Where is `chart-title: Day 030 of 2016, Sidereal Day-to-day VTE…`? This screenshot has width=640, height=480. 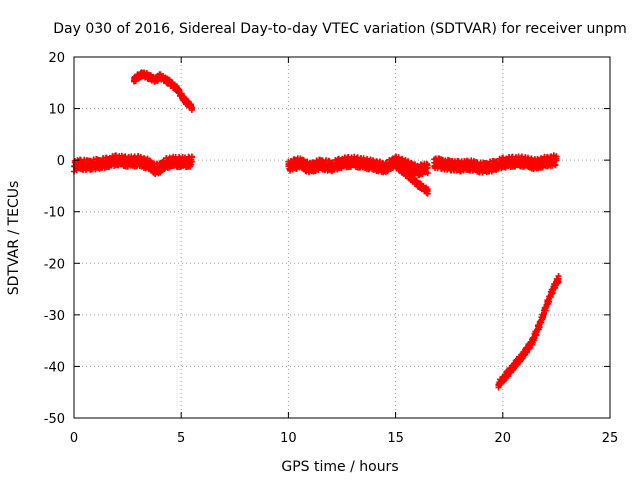
chart-title: Day 030 of 2016, Sidereal Day-to-day VTE… is located at coordinates (340, 29).